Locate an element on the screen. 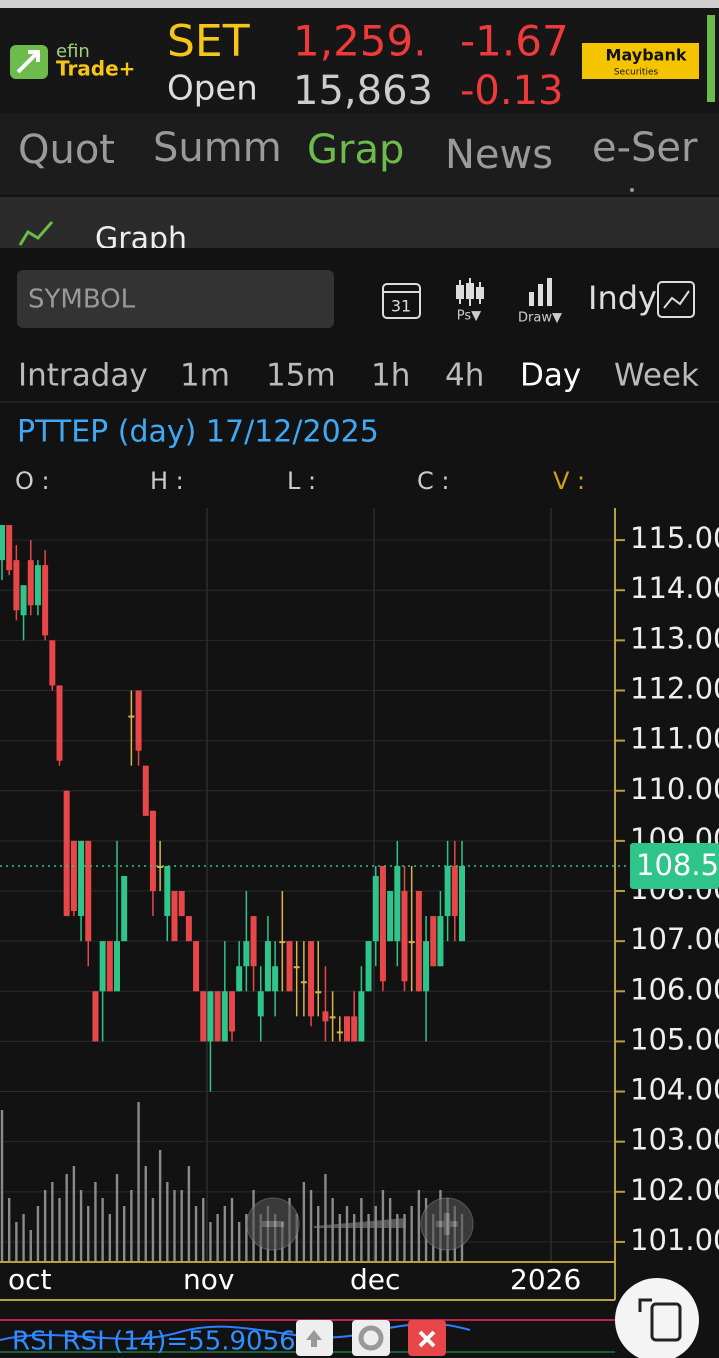  tab-dot is located at coordinates (632, 190).